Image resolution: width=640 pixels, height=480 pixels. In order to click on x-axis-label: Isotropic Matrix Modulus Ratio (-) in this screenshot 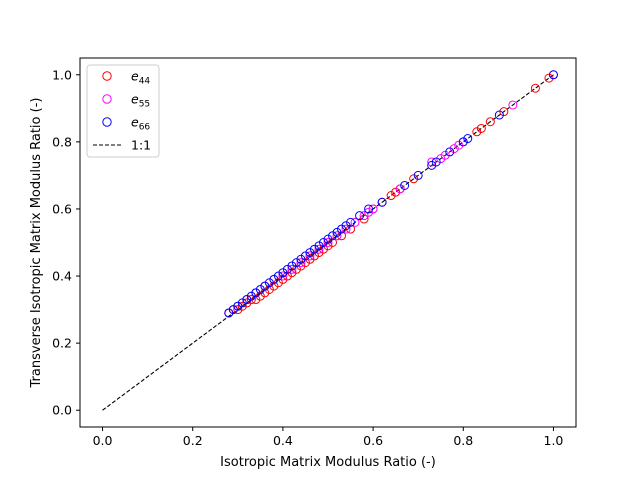, I will do `click(328, 462)`.